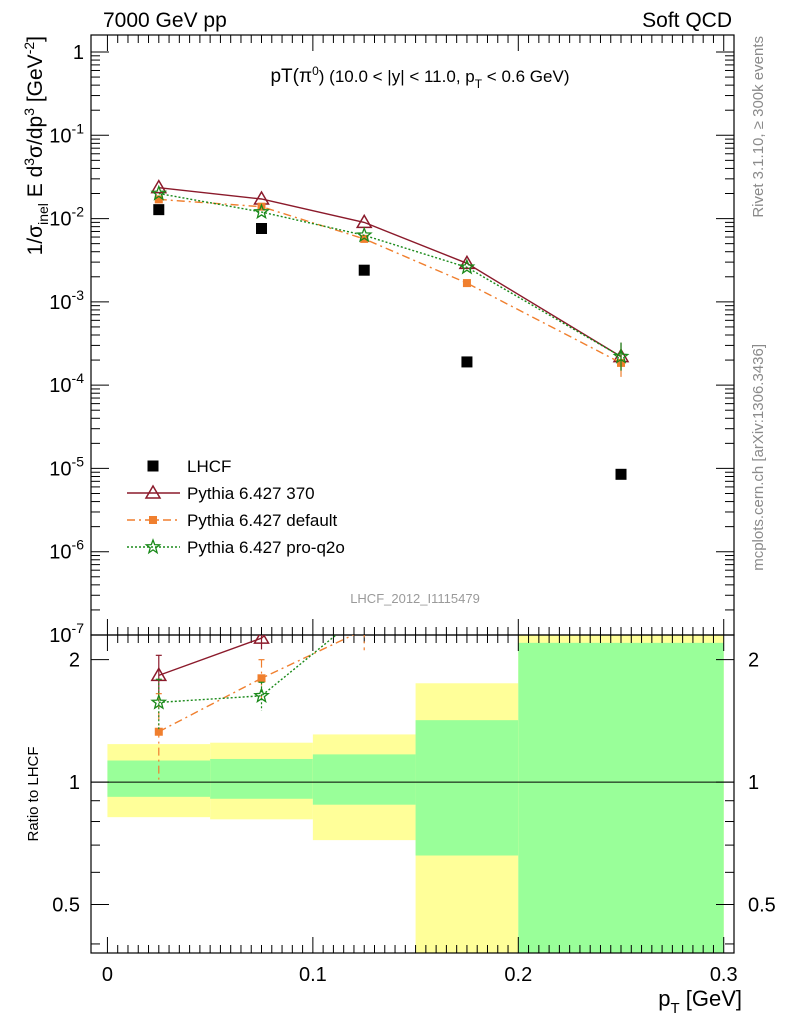  I want to click on legend-entry-pythia-6-427-default: Pythia 6.427 default, so click(232, 520).